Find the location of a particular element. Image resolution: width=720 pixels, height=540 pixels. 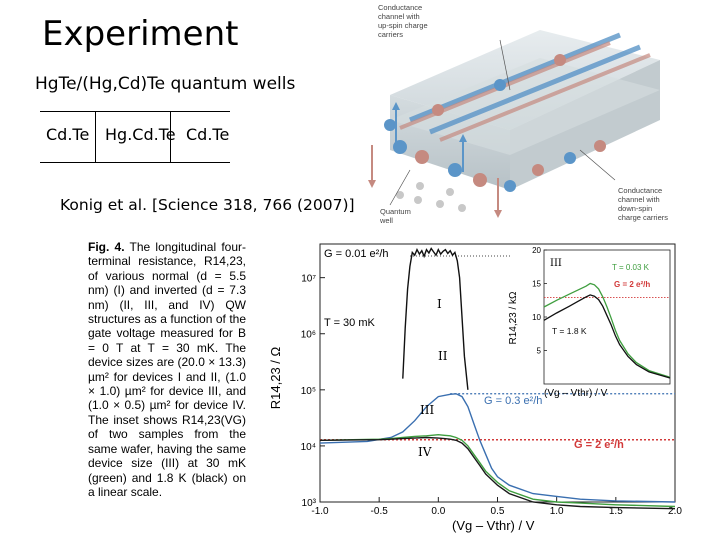

leader-top is located at coordinates (505, 65).